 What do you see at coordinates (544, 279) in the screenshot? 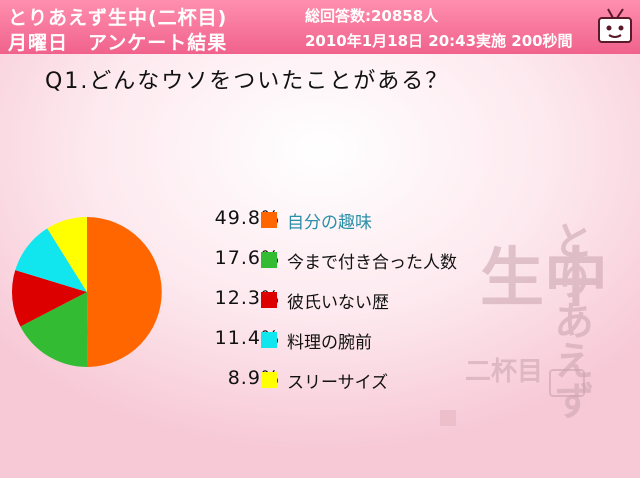
I see `watermark-line2: 生中` at bounding box center [544, 279].